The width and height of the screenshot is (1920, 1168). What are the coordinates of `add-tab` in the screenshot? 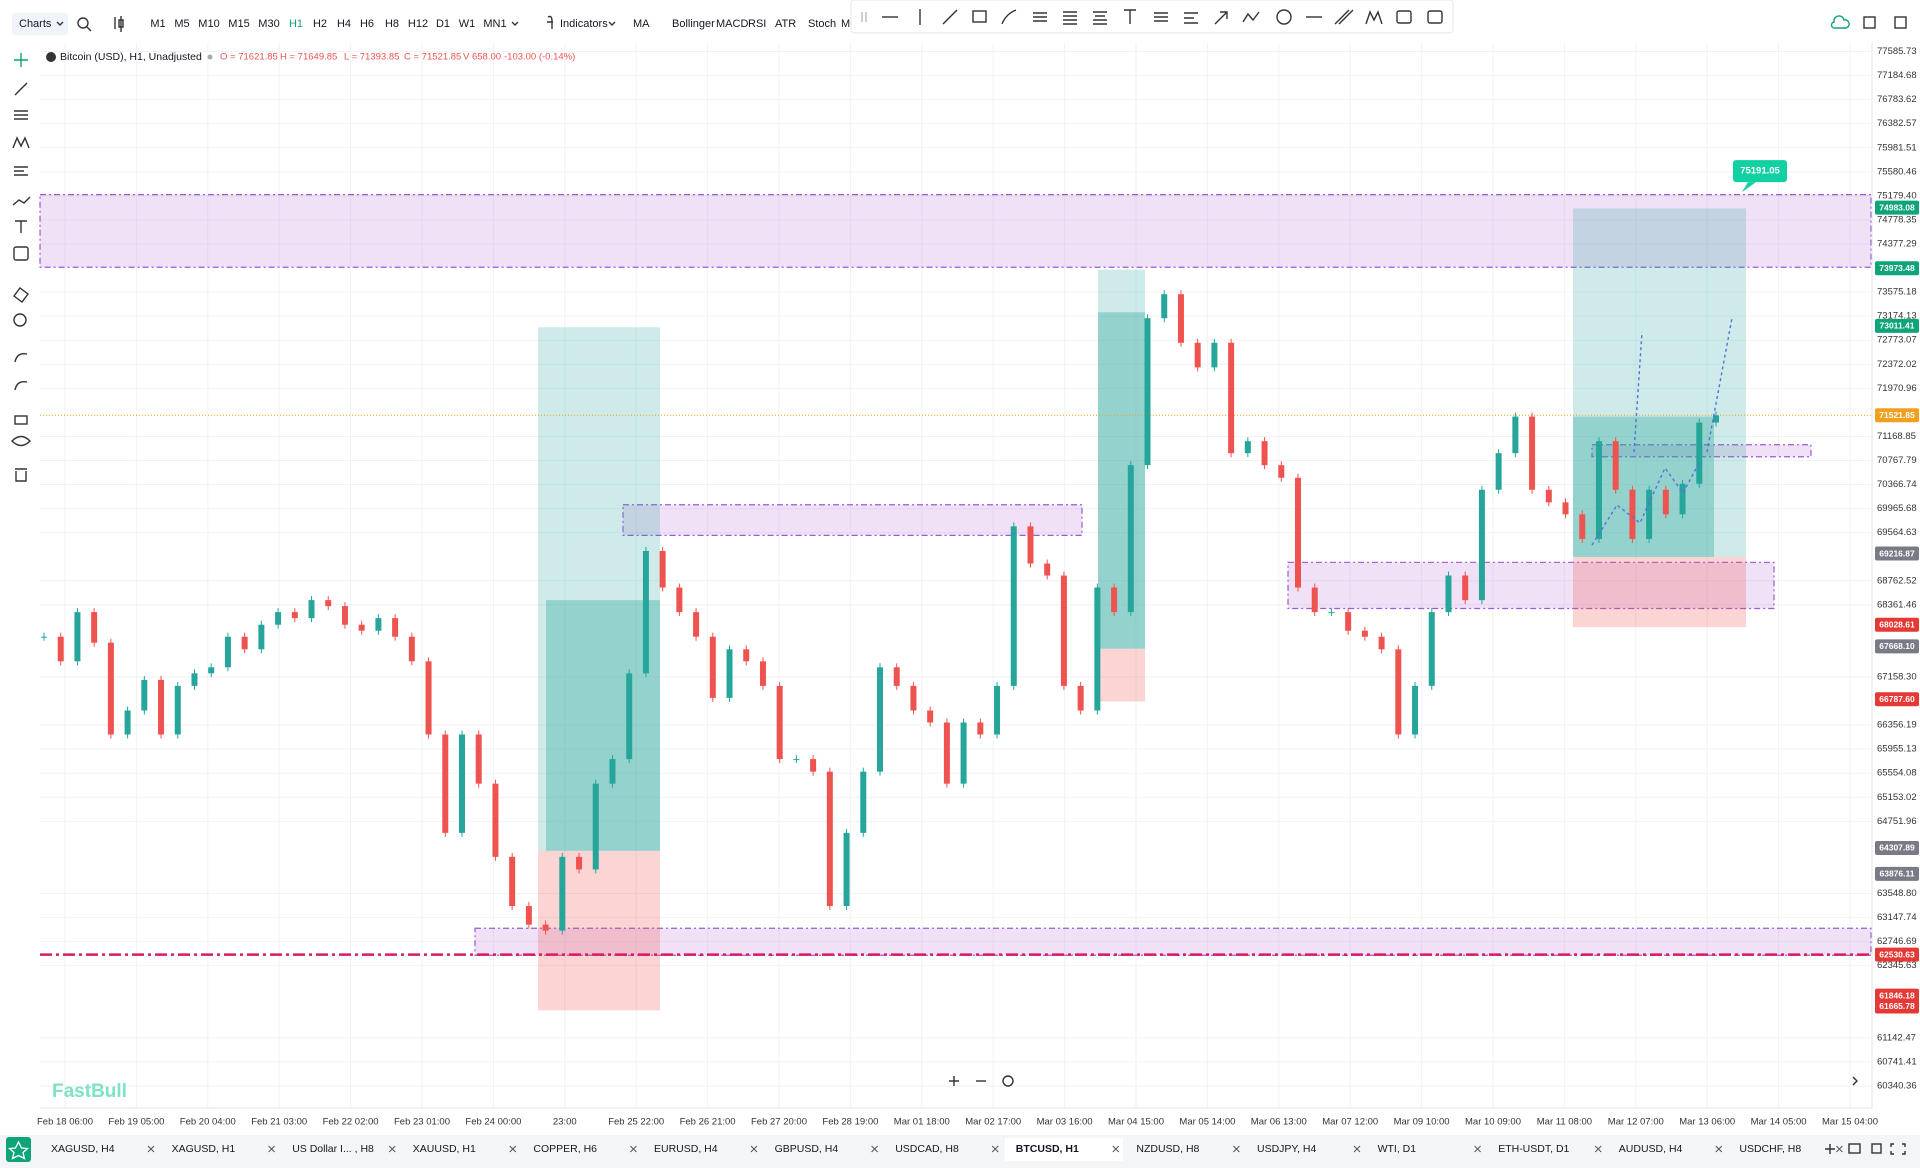 It's located at (1830, 1149).